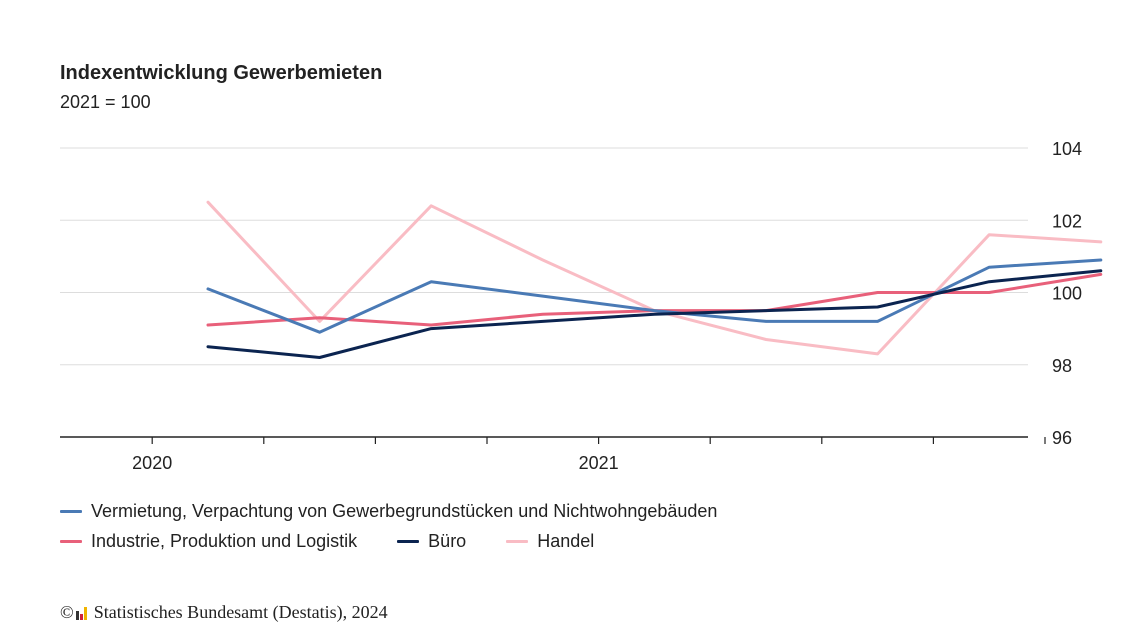 Image resolution: width=1144 pixels, height=644 pixels. I want to click on y-tick-label-100: 100, so click(1067, 294).